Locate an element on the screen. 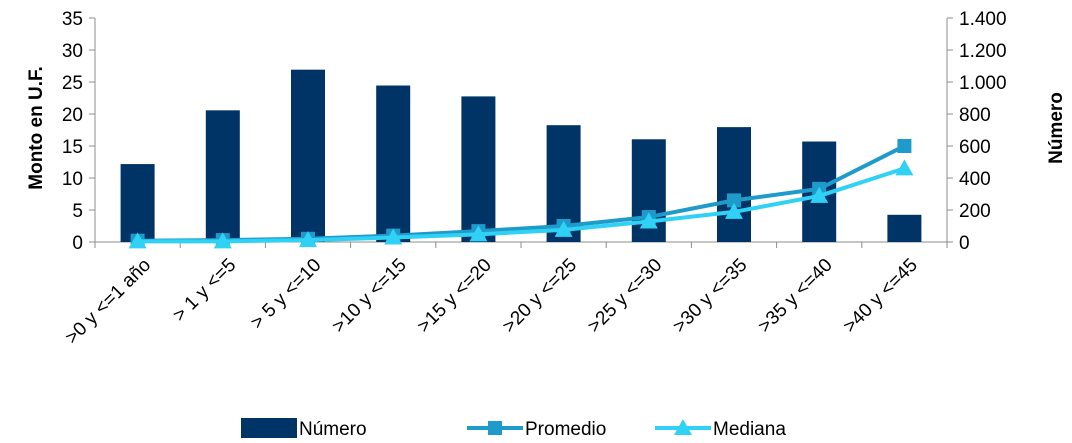 This screenshot has height=443, width=1072. x-tick-label: >0 y <=1 año is located at coordinates (108, 302).